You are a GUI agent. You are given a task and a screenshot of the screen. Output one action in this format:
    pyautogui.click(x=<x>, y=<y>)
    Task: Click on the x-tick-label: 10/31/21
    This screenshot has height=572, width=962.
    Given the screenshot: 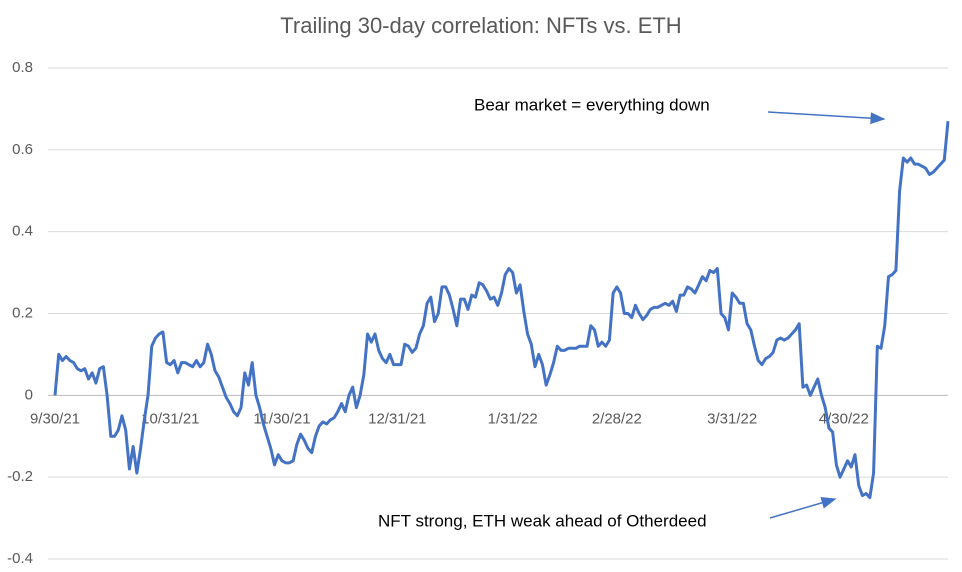 What is the action you would take?
    pyautogui.click(x=170, y=418)
    